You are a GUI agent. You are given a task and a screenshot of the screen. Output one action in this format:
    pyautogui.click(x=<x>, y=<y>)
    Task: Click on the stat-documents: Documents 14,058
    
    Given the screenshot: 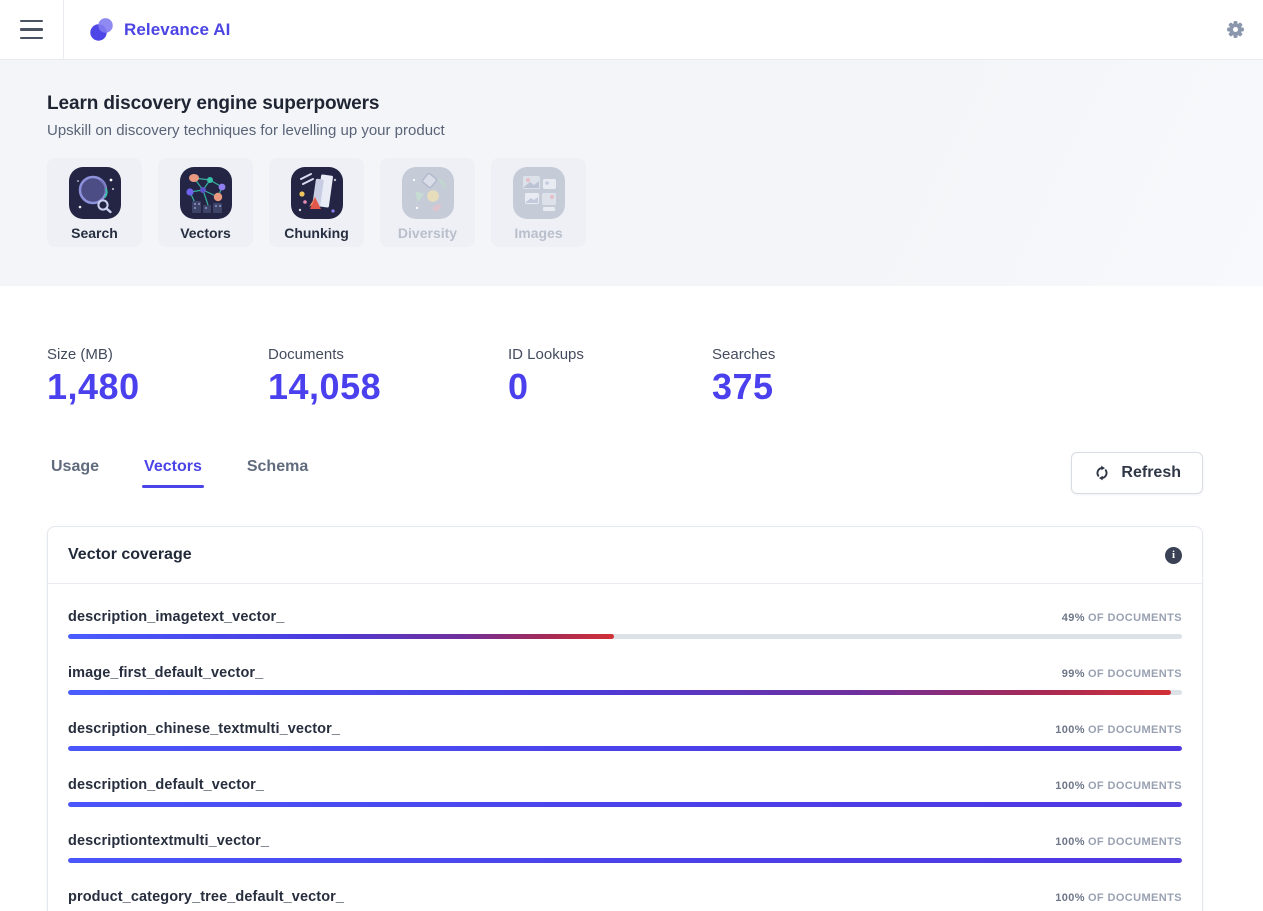 What is the action you would take?
    pyautogui.click(x=388, y=377)
    